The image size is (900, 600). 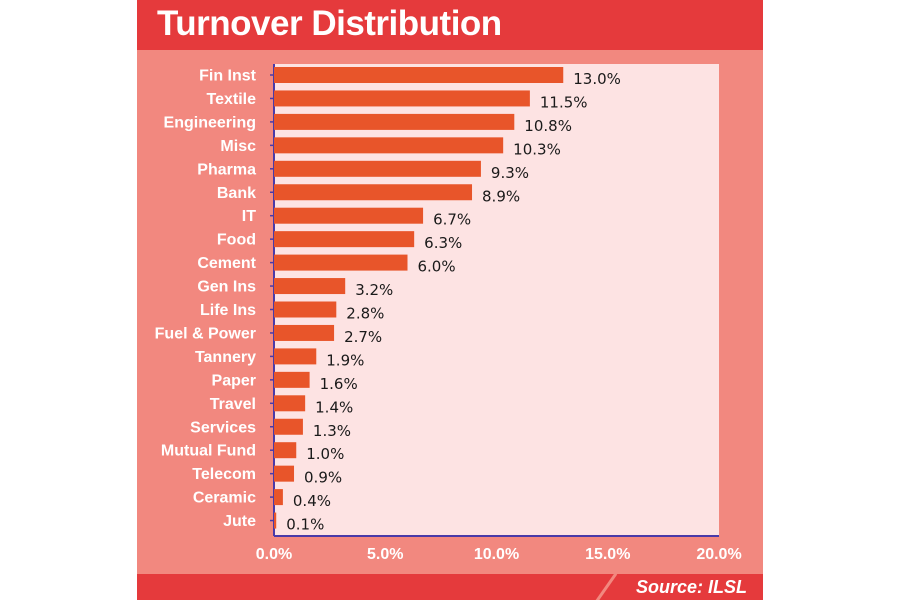 I want to click on category-label: Services, so click(x=223, y=427).